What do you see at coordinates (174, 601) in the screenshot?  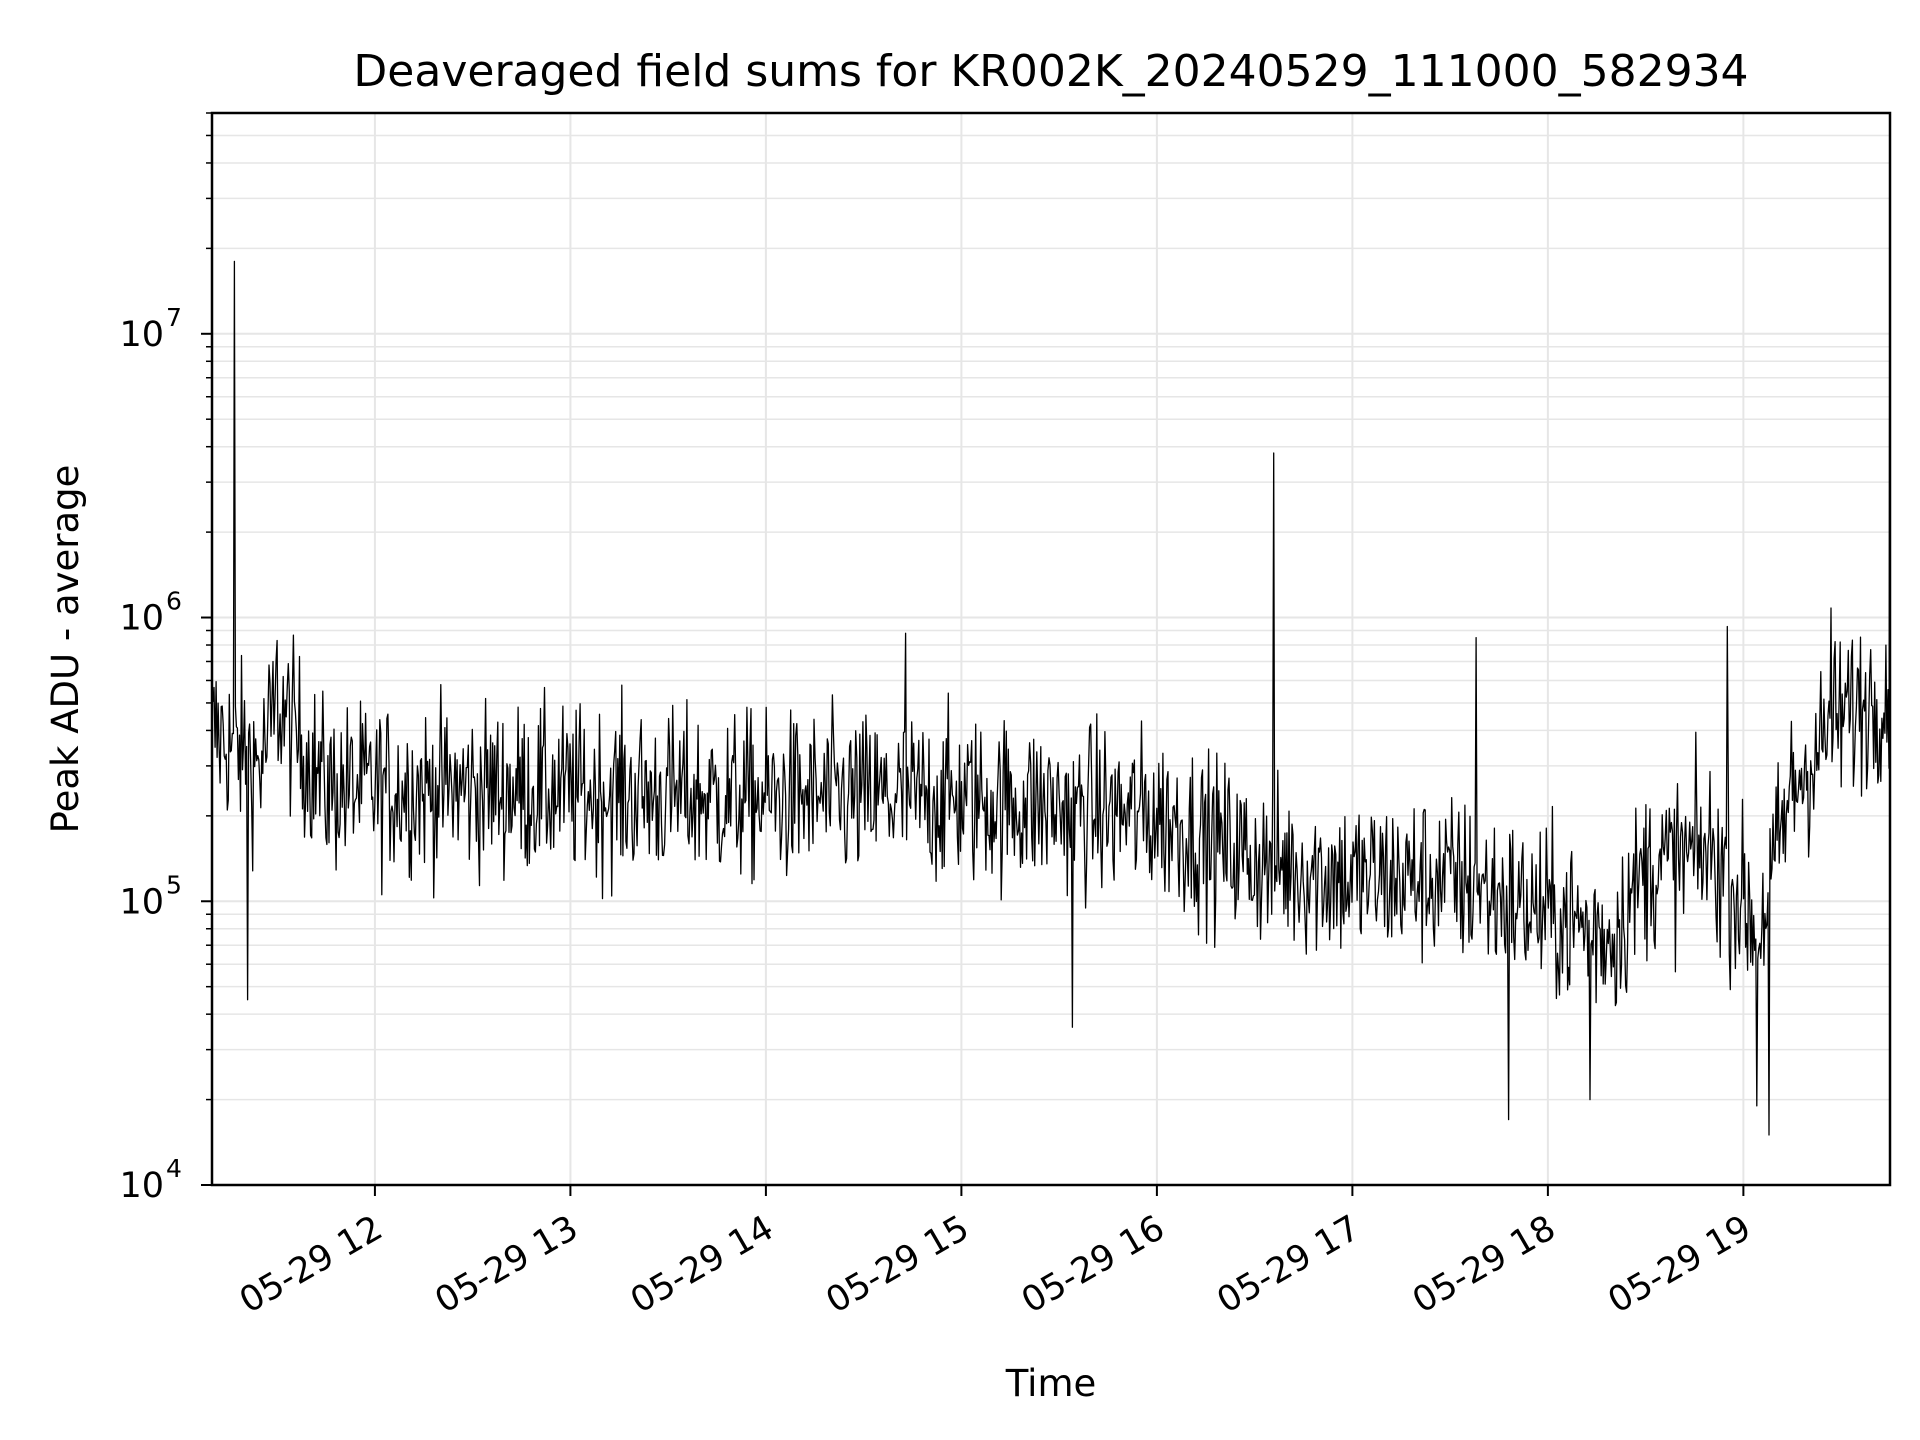 I see `y-tick-exponent: 6` at bounding box center [174, 601].